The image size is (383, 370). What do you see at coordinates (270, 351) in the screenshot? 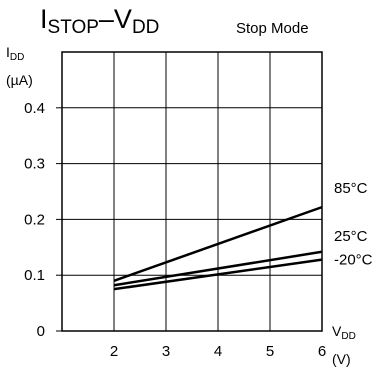
I see `x-tick-label: 5` at bounding box center [270, 351].